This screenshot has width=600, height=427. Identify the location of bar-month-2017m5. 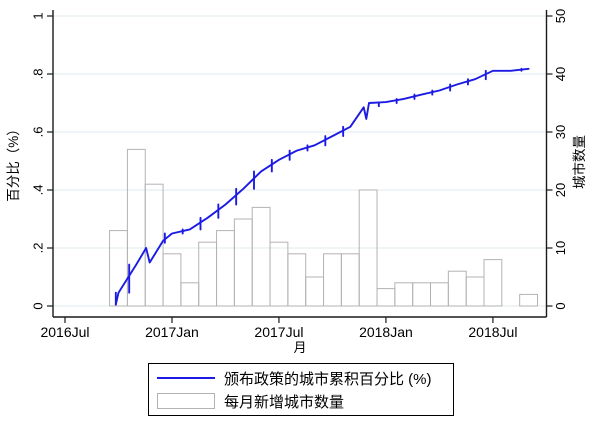
(243, 262).